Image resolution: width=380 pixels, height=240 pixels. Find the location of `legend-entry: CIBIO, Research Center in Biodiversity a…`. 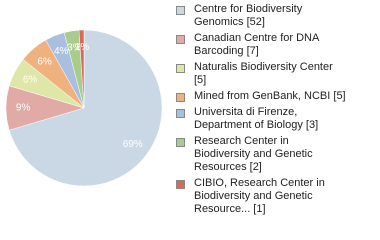

legend-entry: CIBIO, Research Center in Biodiversity a… is located at coordinates (261, 196).